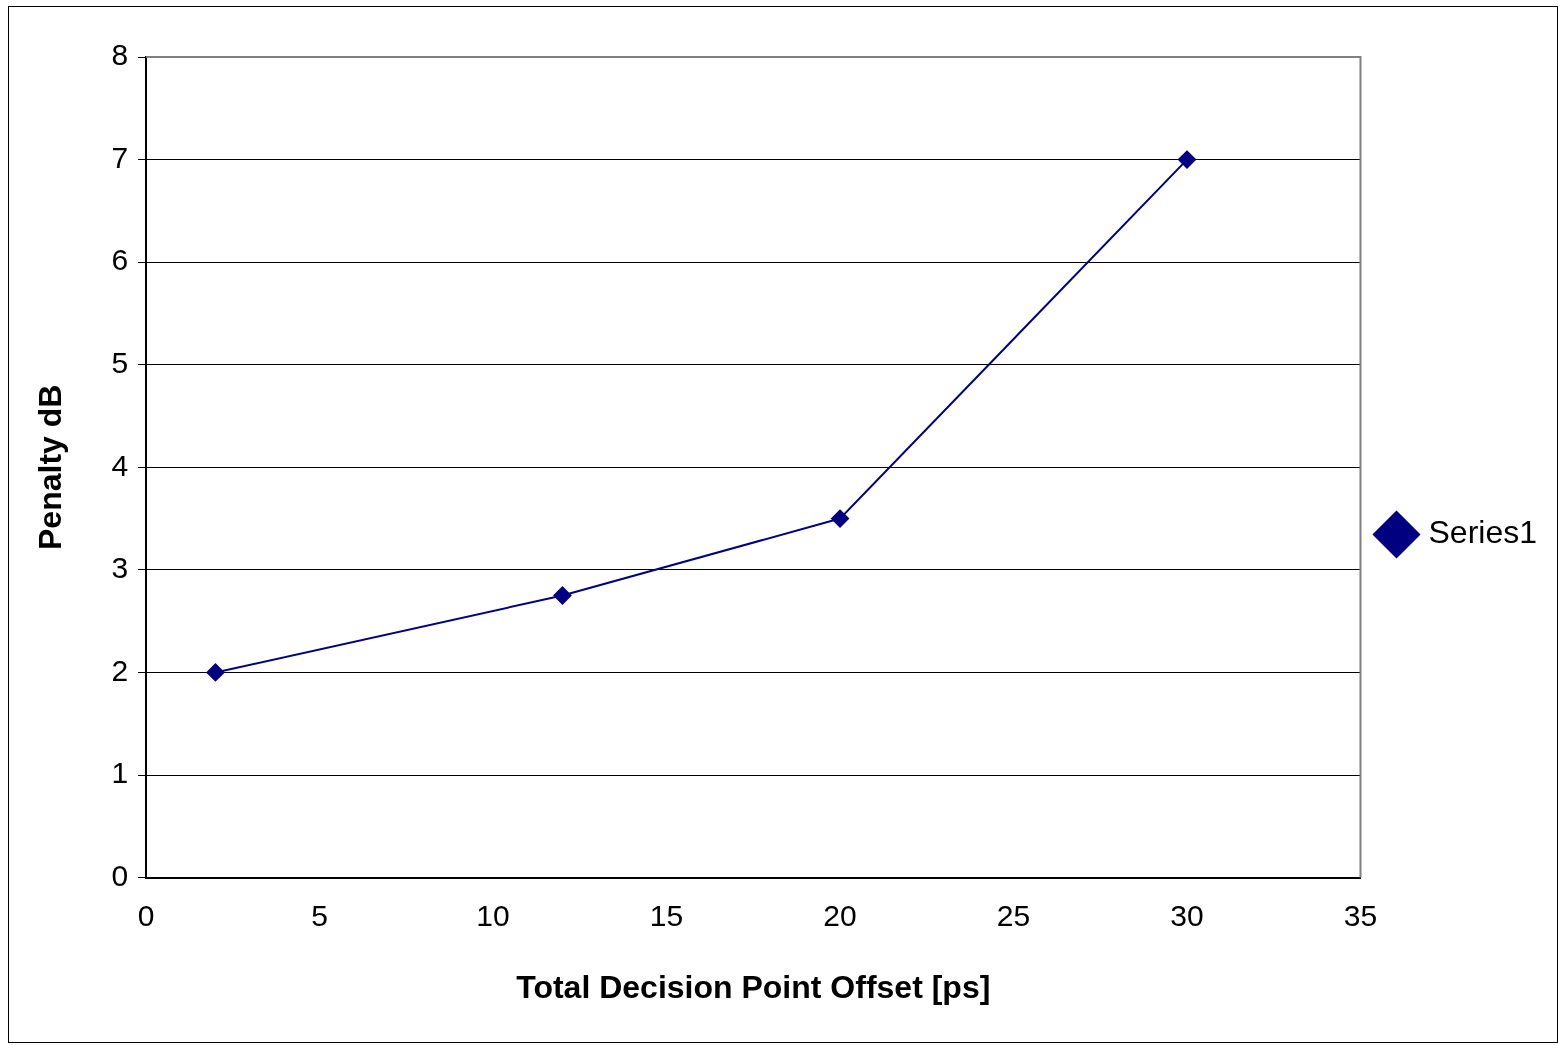 This screenshot has width=1558, height=1045. What do you see at coordinates (120, 773) in the screenshot?
I see `y-tick-label: 1` at bounding box center [120, 773].